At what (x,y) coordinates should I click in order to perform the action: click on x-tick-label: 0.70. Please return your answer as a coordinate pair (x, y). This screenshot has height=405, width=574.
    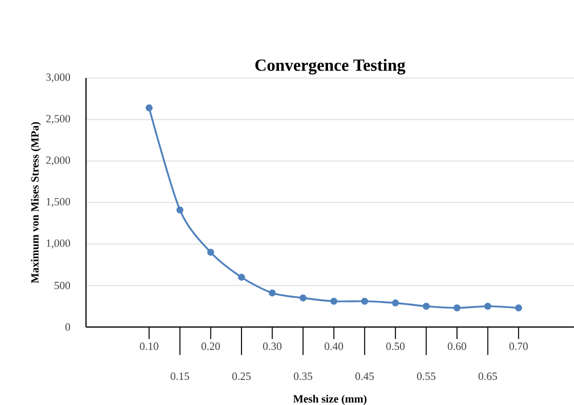
    Looking at the image, I should click on (518, 346).